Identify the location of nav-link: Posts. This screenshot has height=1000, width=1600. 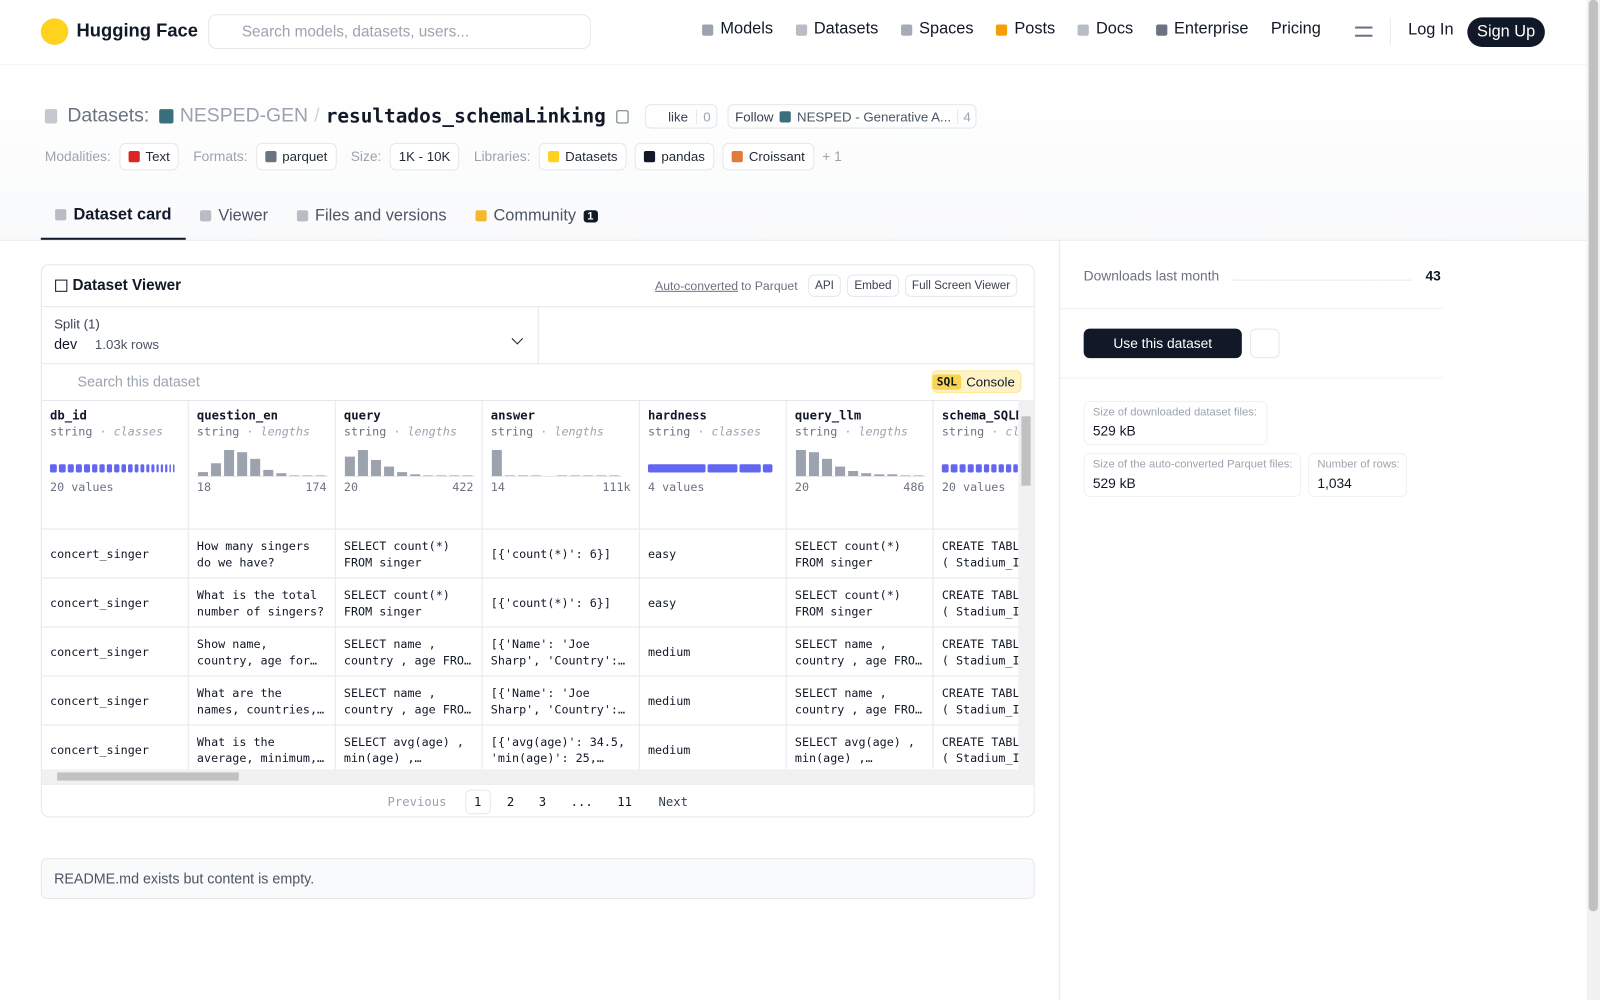
(1025, 29).